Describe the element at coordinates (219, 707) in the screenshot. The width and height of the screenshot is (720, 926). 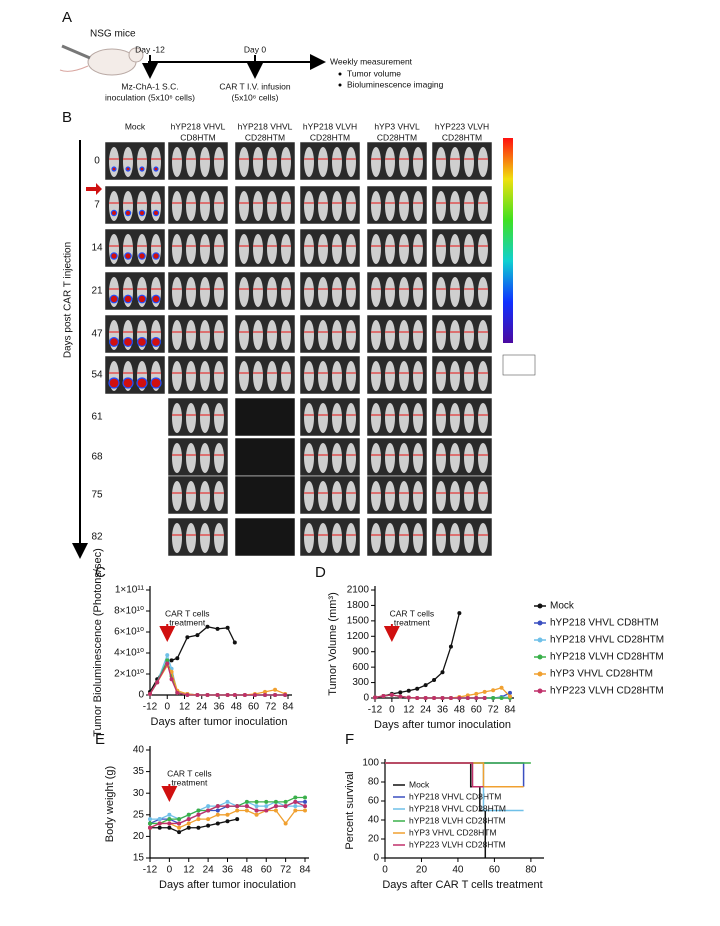
I see `x-tick-label: 36` at that location.